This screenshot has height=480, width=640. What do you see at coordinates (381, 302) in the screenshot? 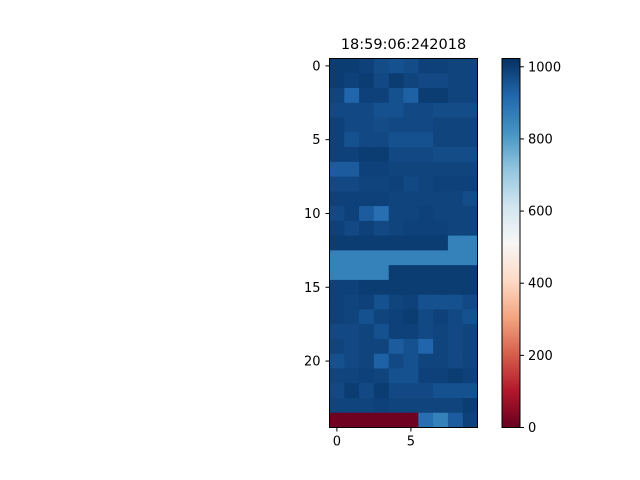
I see `heatmap-cell-r16-c3` at bounding box center [381, 302].